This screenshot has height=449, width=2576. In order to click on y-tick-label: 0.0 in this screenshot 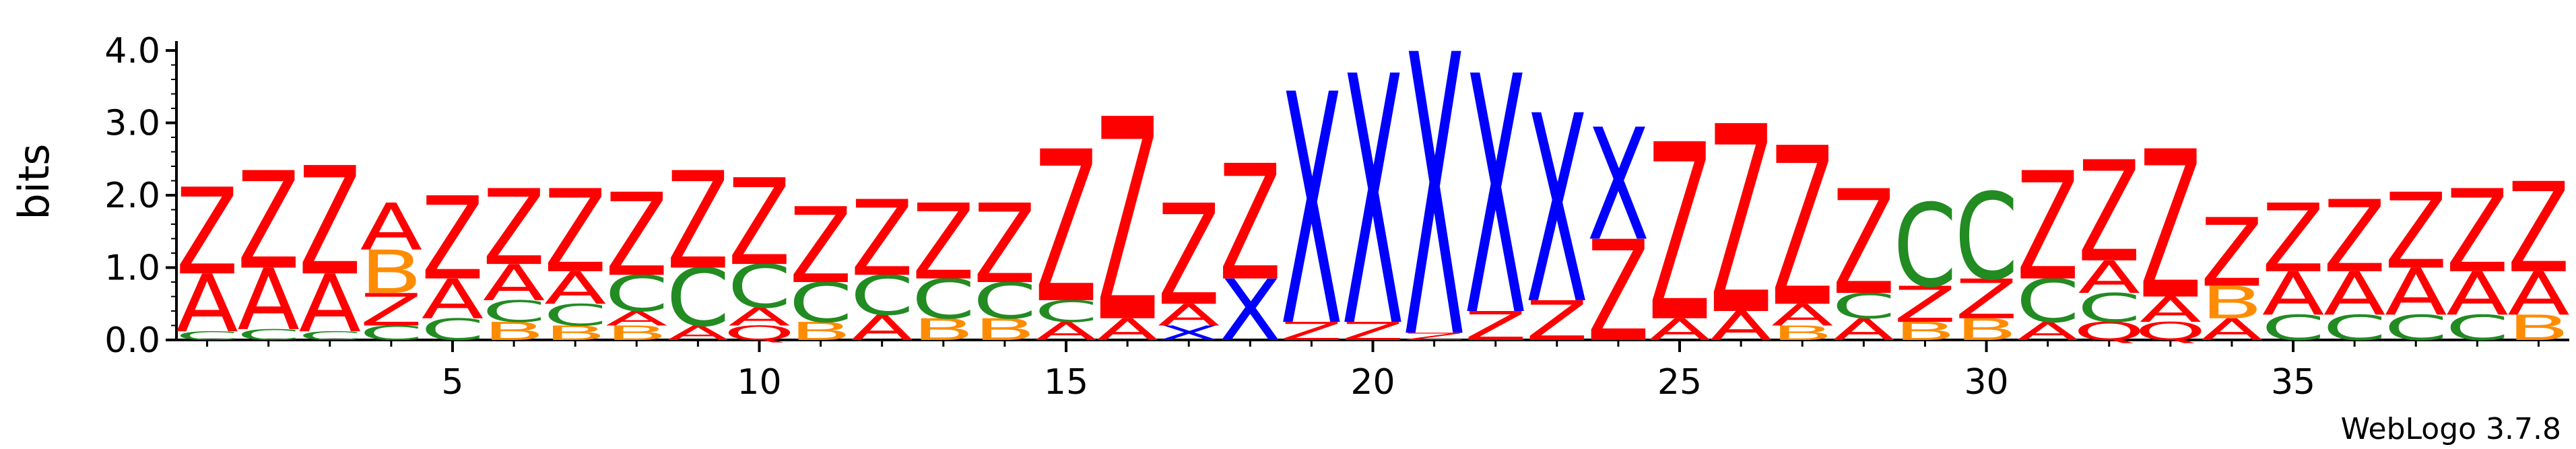, I will do `click(132, 340)`.